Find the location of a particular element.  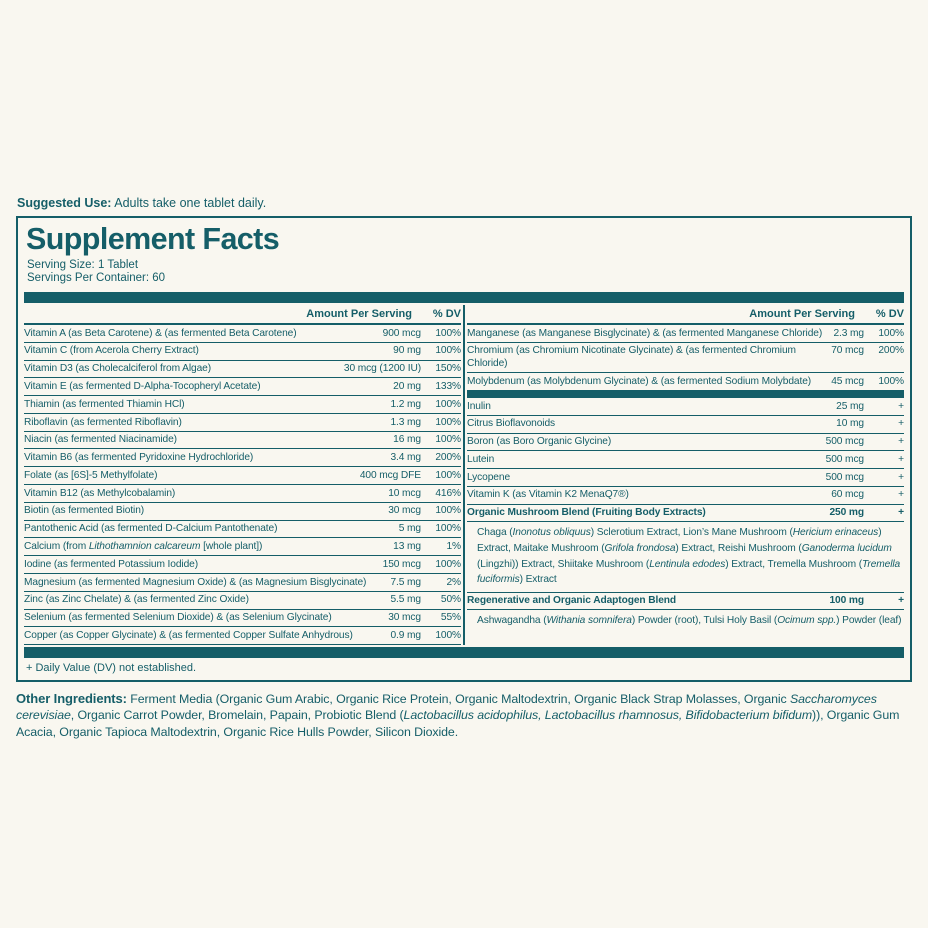

amount-value: 100 mg is located at coordinates (846, 601).